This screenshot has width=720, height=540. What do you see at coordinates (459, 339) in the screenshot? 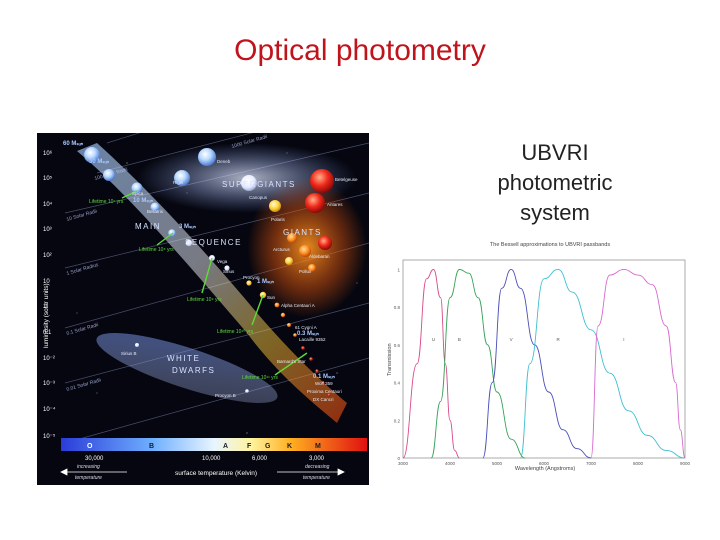
I see `passband-label-b: B` at bounding box center [459, 339].